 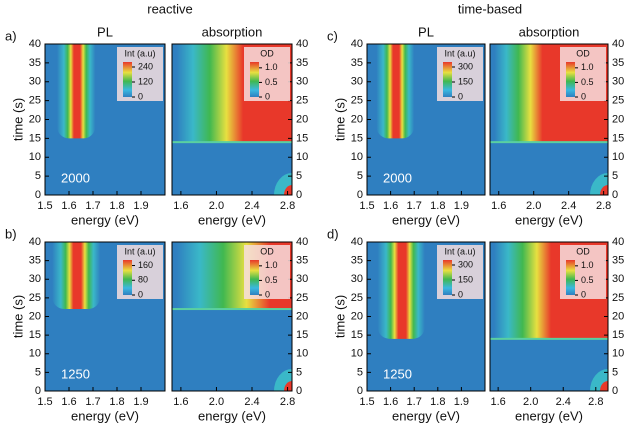 I want to click on colorbar-tick-label: 120, so click(x=145, y=81).